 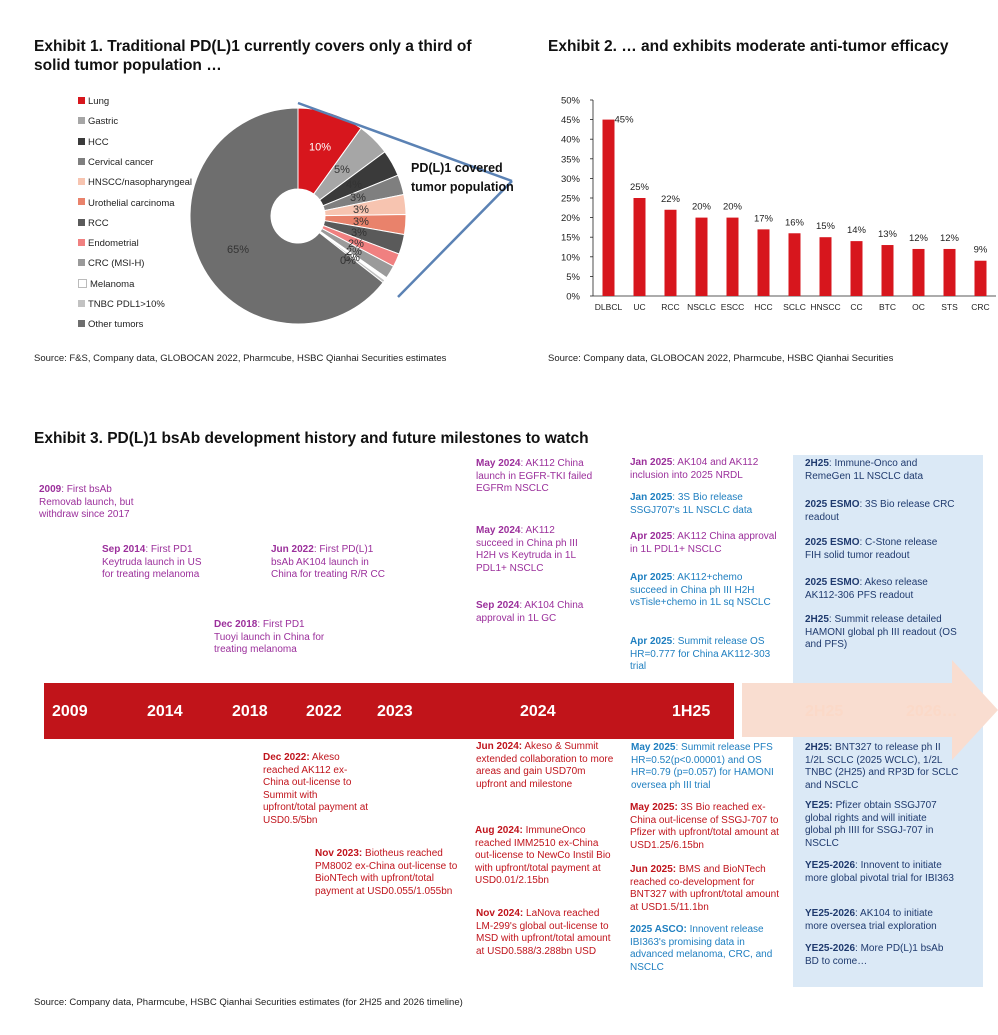 I want to click on legend-label: Melanoma, so click(x=112, y=284).